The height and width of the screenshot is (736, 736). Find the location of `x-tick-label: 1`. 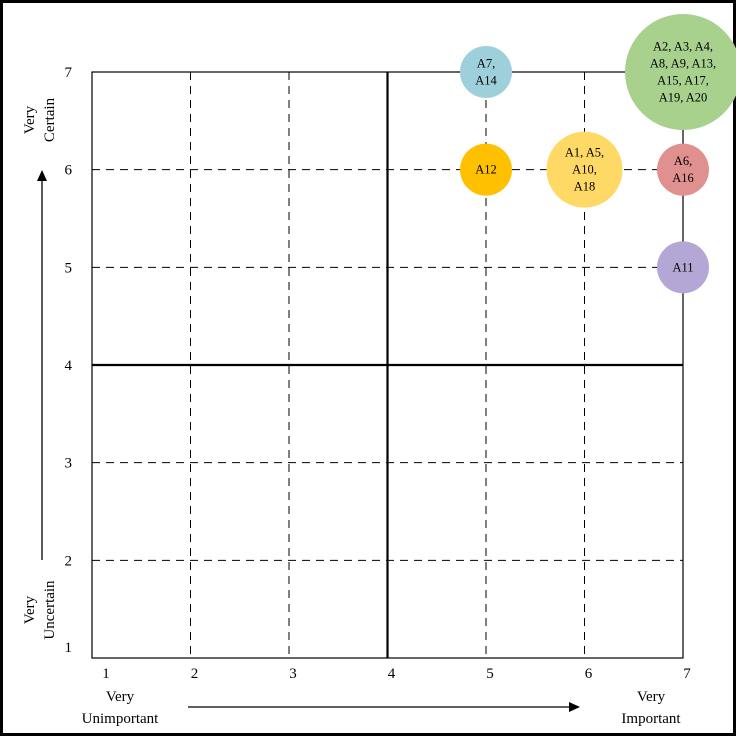

x-tick-label: 1 is located at coordinates (106, 674).